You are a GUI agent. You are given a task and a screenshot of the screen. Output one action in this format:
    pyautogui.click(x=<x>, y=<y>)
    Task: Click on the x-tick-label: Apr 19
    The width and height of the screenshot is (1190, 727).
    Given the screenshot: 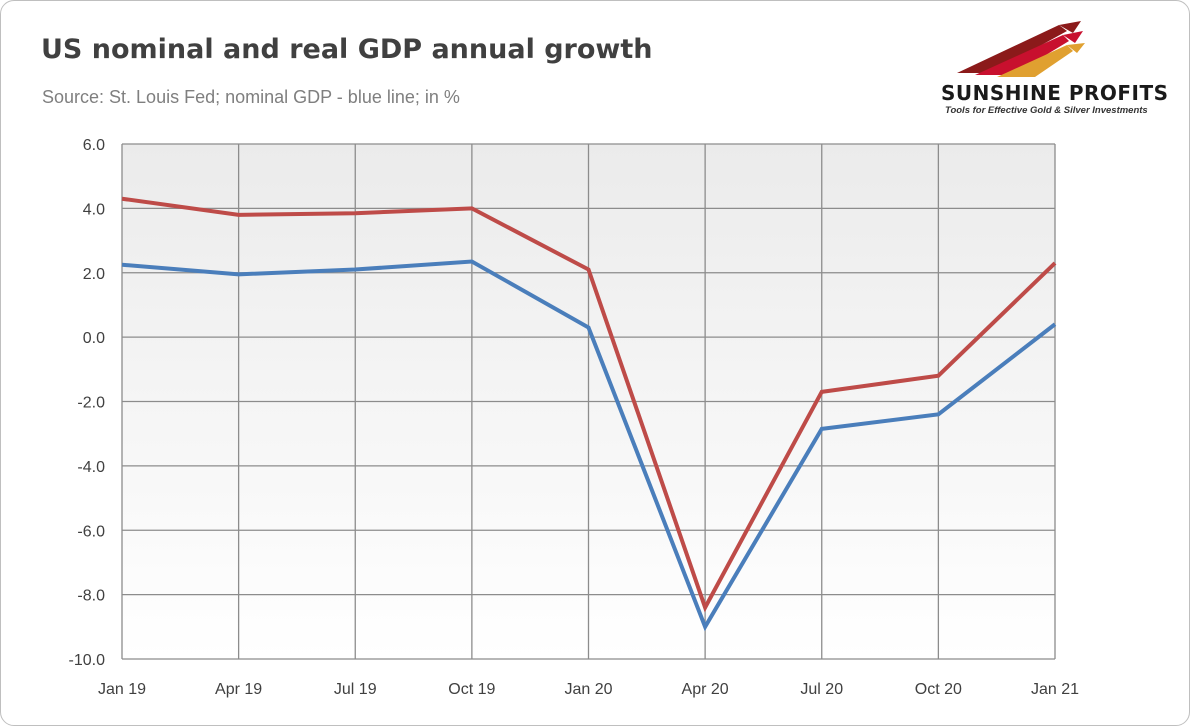 What is the action you would take?
    pyautogui.click(x=238, y=689)
    